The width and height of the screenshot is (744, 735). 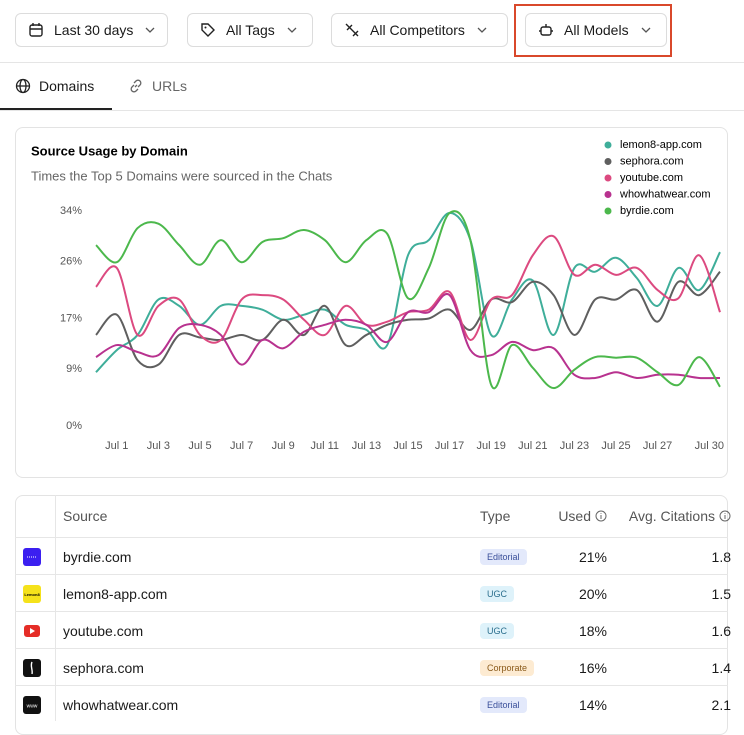 I want to click on date-filter: Last 30 days, so click(x=91, y=30).